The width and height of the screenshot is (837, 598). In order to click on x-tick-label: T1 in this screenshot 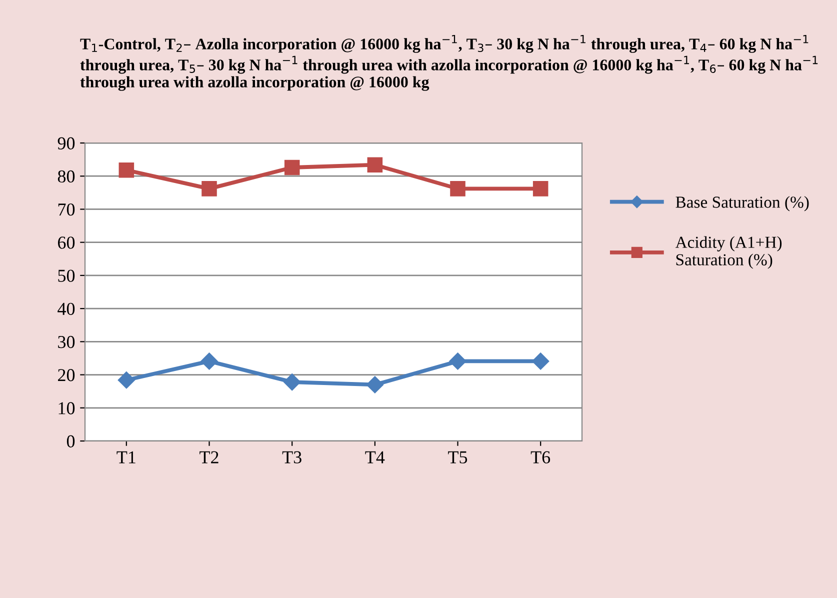, I will do `click(126, 457)`.